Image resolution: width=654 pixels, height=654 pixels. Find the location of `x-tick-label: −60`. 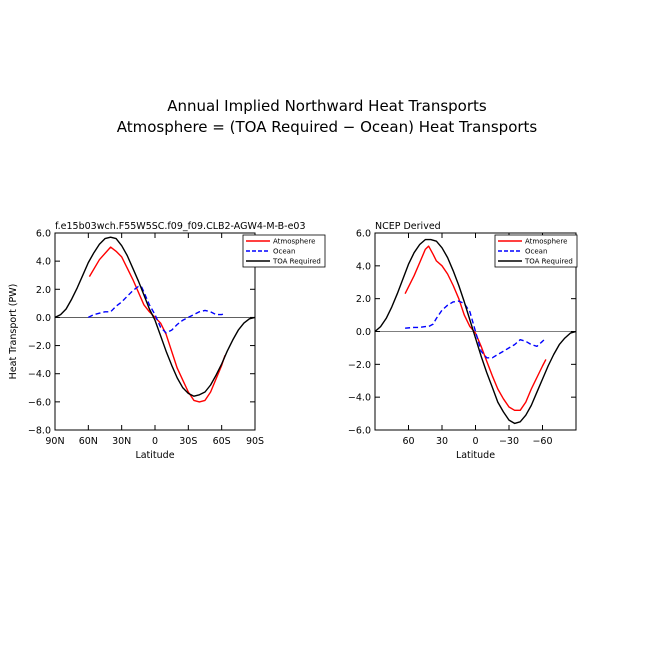

x-tick-label: −60 is located at coordinates (542, 441).